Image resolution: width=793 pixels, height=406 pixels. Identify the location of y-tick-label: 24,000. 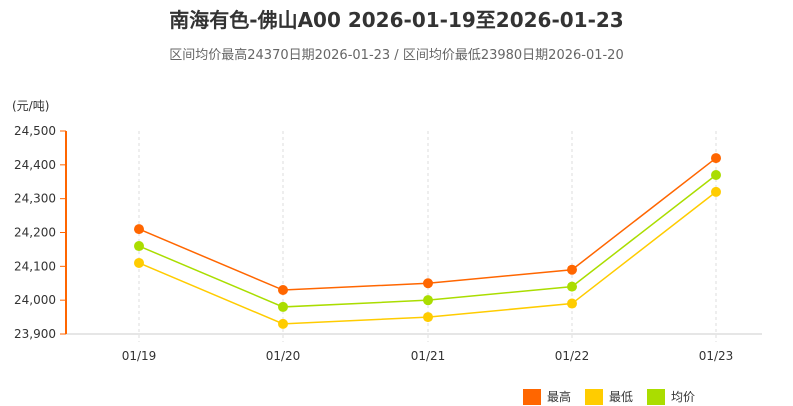
(35, 300).